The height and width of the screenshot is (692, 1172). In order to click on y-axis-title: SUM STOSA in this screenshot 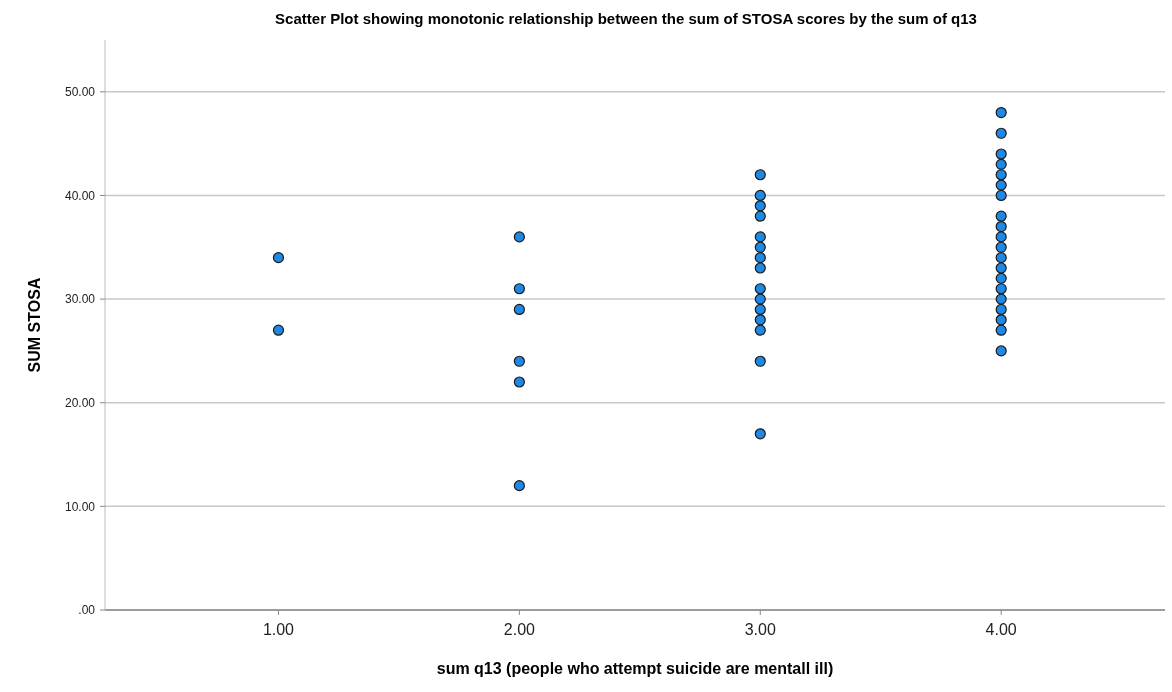, I will do `click(34, 325)`.